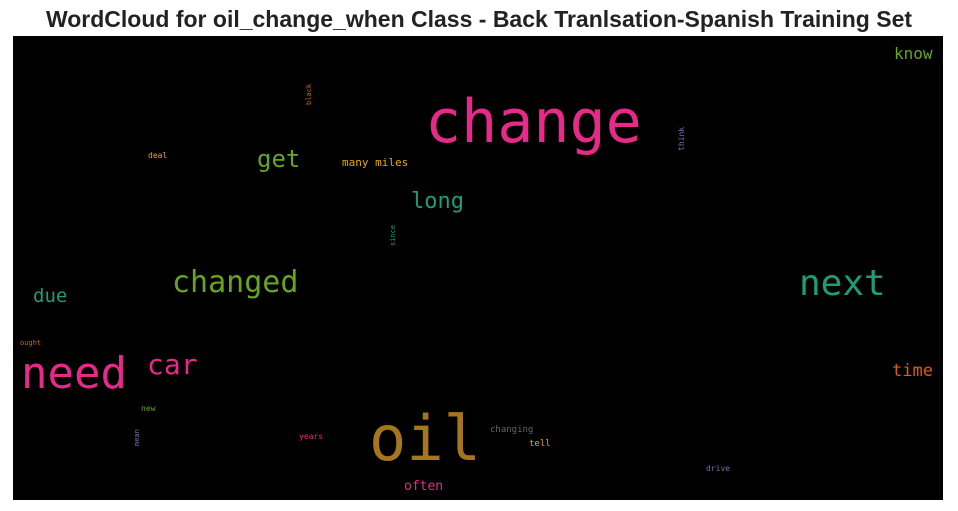 Image resolution: width=958 pixels, height=511 pixels. What do you see at coordinates (425, 438) in the screenshot?
I see `word-oil: oil` at bounding box center [425, 438].